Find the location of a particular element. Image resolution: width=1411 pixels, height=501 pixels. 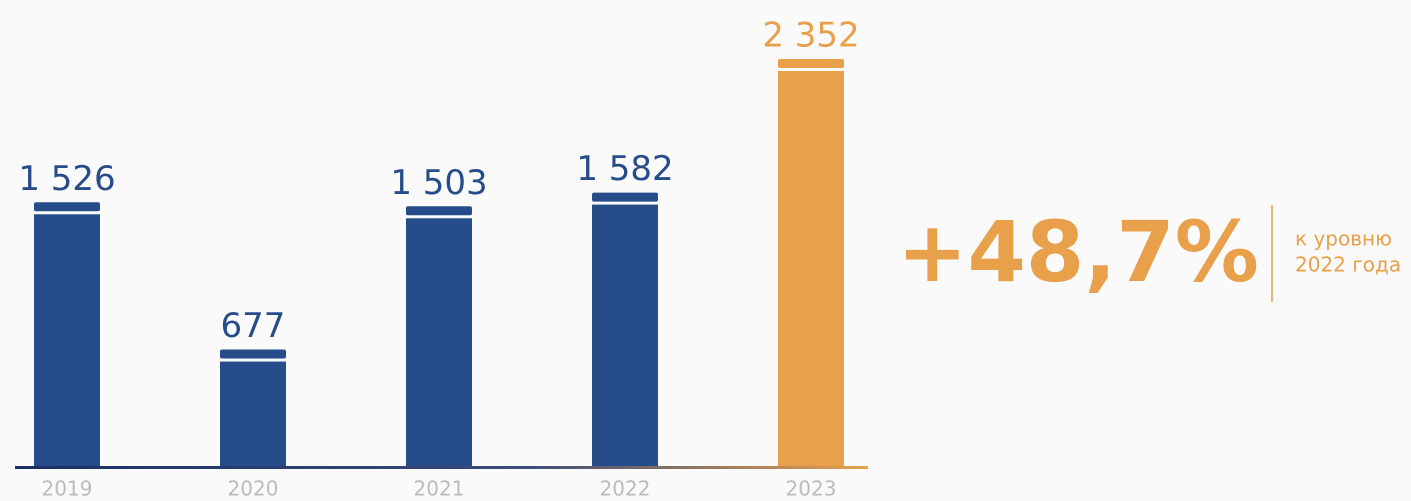

annotation-note: 2022 года is located at coordinates (1348, 265).